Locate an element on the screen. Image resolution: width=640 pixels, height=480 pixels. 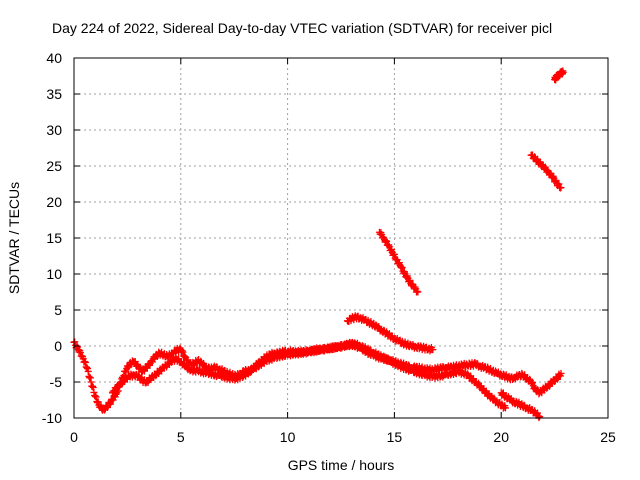
y-tick-label: 35 is located at coordinates (54, 94).